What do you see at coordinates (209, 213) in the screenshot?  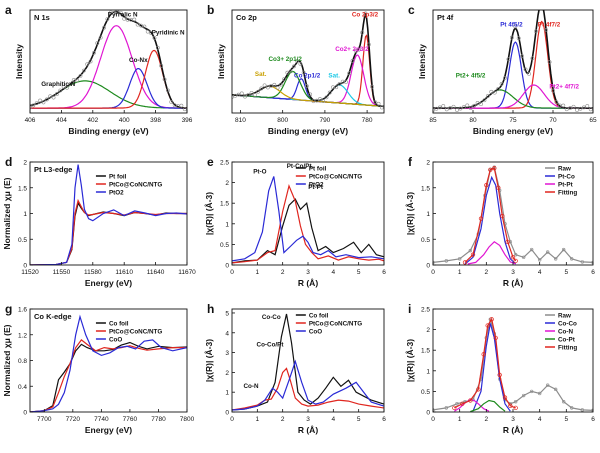 I see `y-axis-label: |χ(R)| (Å-3)` at bounding box center [209, 213].